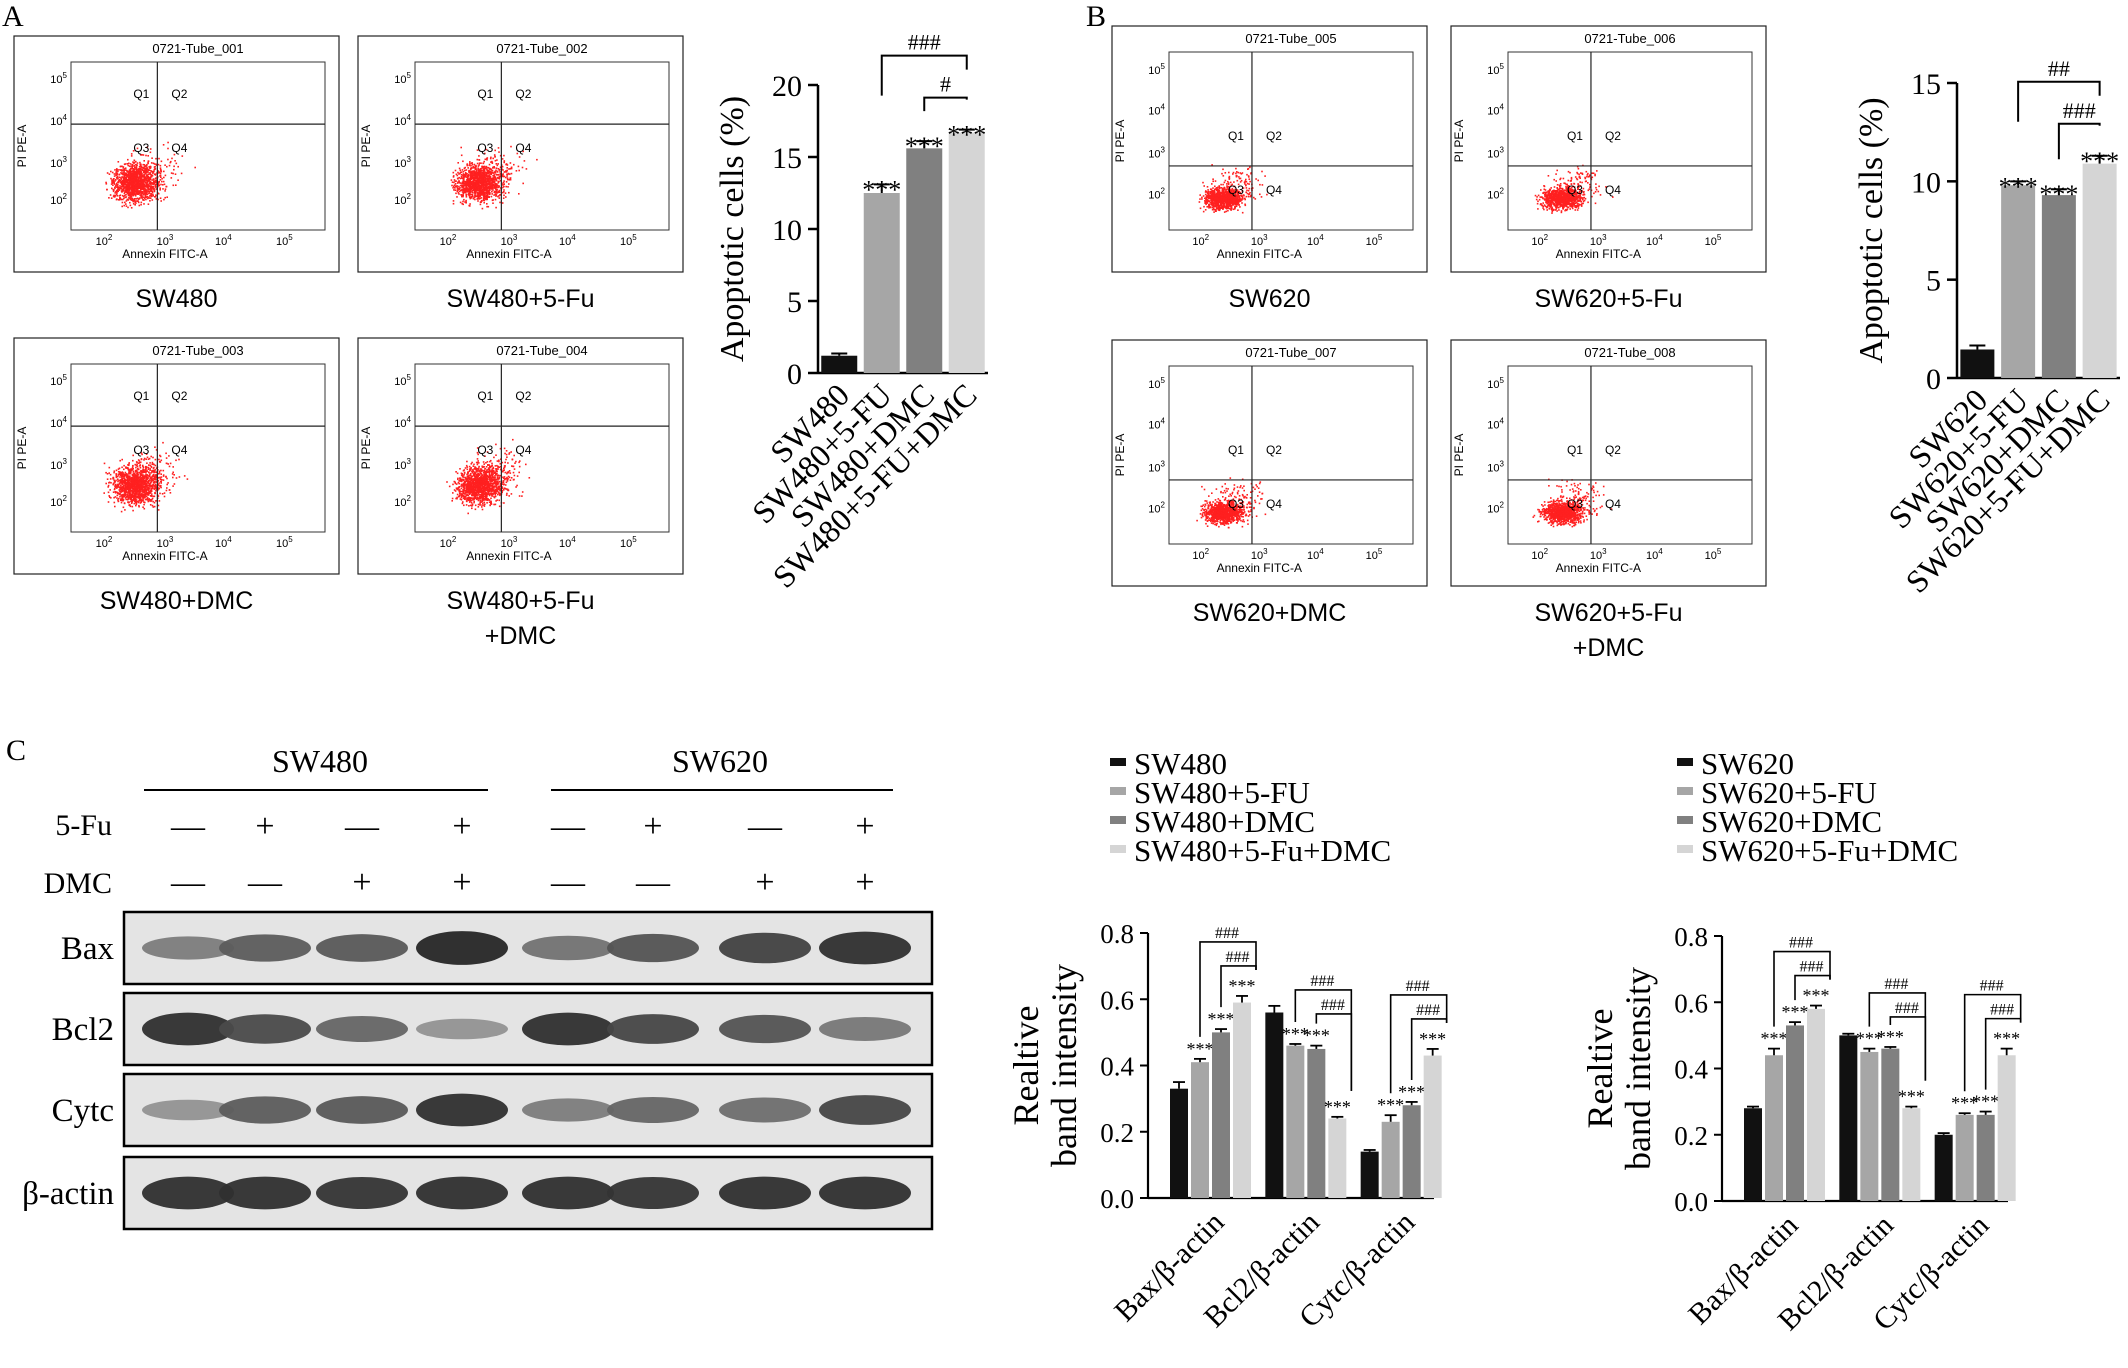  I want to click on flow-plot-frame, so click(520, 456).